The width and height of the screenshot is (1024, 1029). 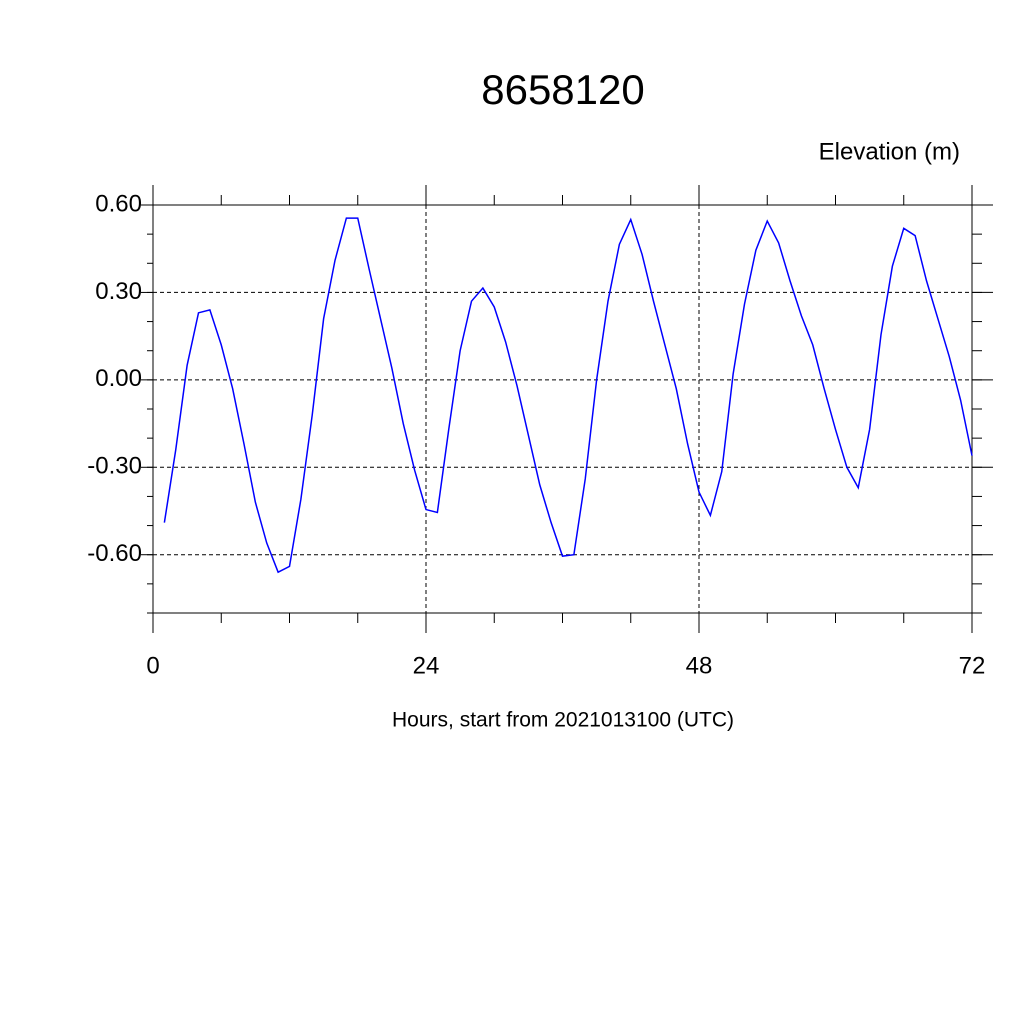 What do you see at coordinates (699, 665) in the screenshot?
I see `x-tick-label: 48` at bounding box center [699, 665].